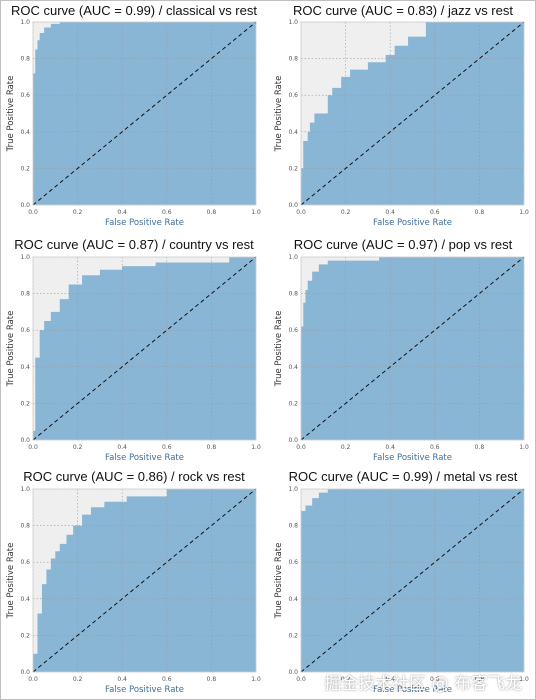 The image size is (536, 700). Describe the element at coordinates (134, 244) in the screenshot. I see `chart-title: ROC curve (AUC = 0.87) / country vs rest` at that location.